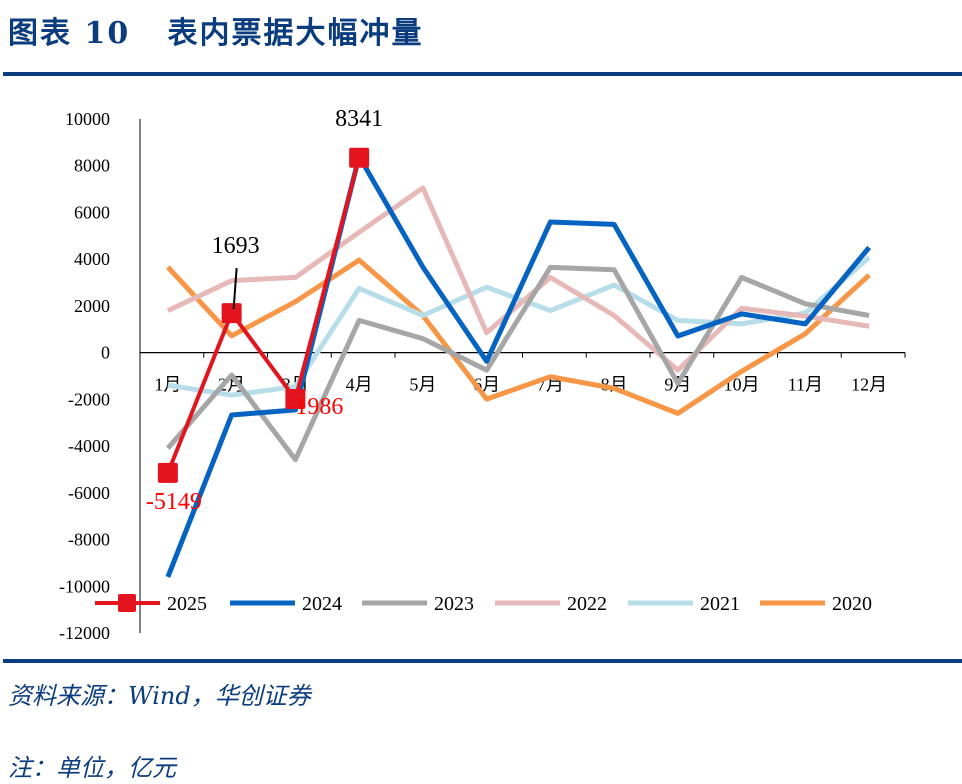 The height and width of the screenshot is (784, 962). I want to click on y-tick-label: -6000, so click(89, 493).